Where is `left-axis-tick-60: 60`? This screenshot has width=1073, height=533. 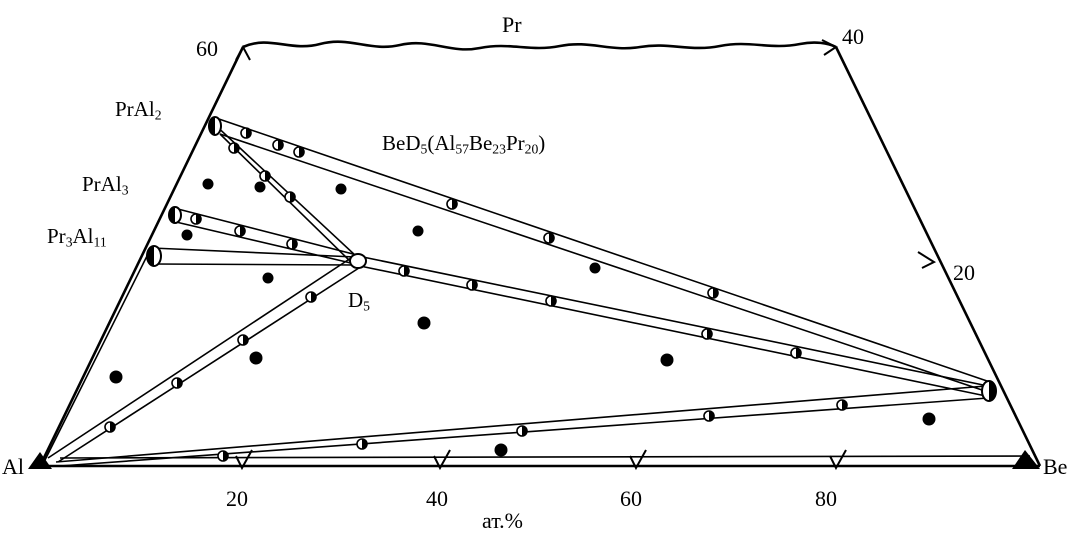 left-axis-tick-60: 60 is located at coordinates (207, 48).